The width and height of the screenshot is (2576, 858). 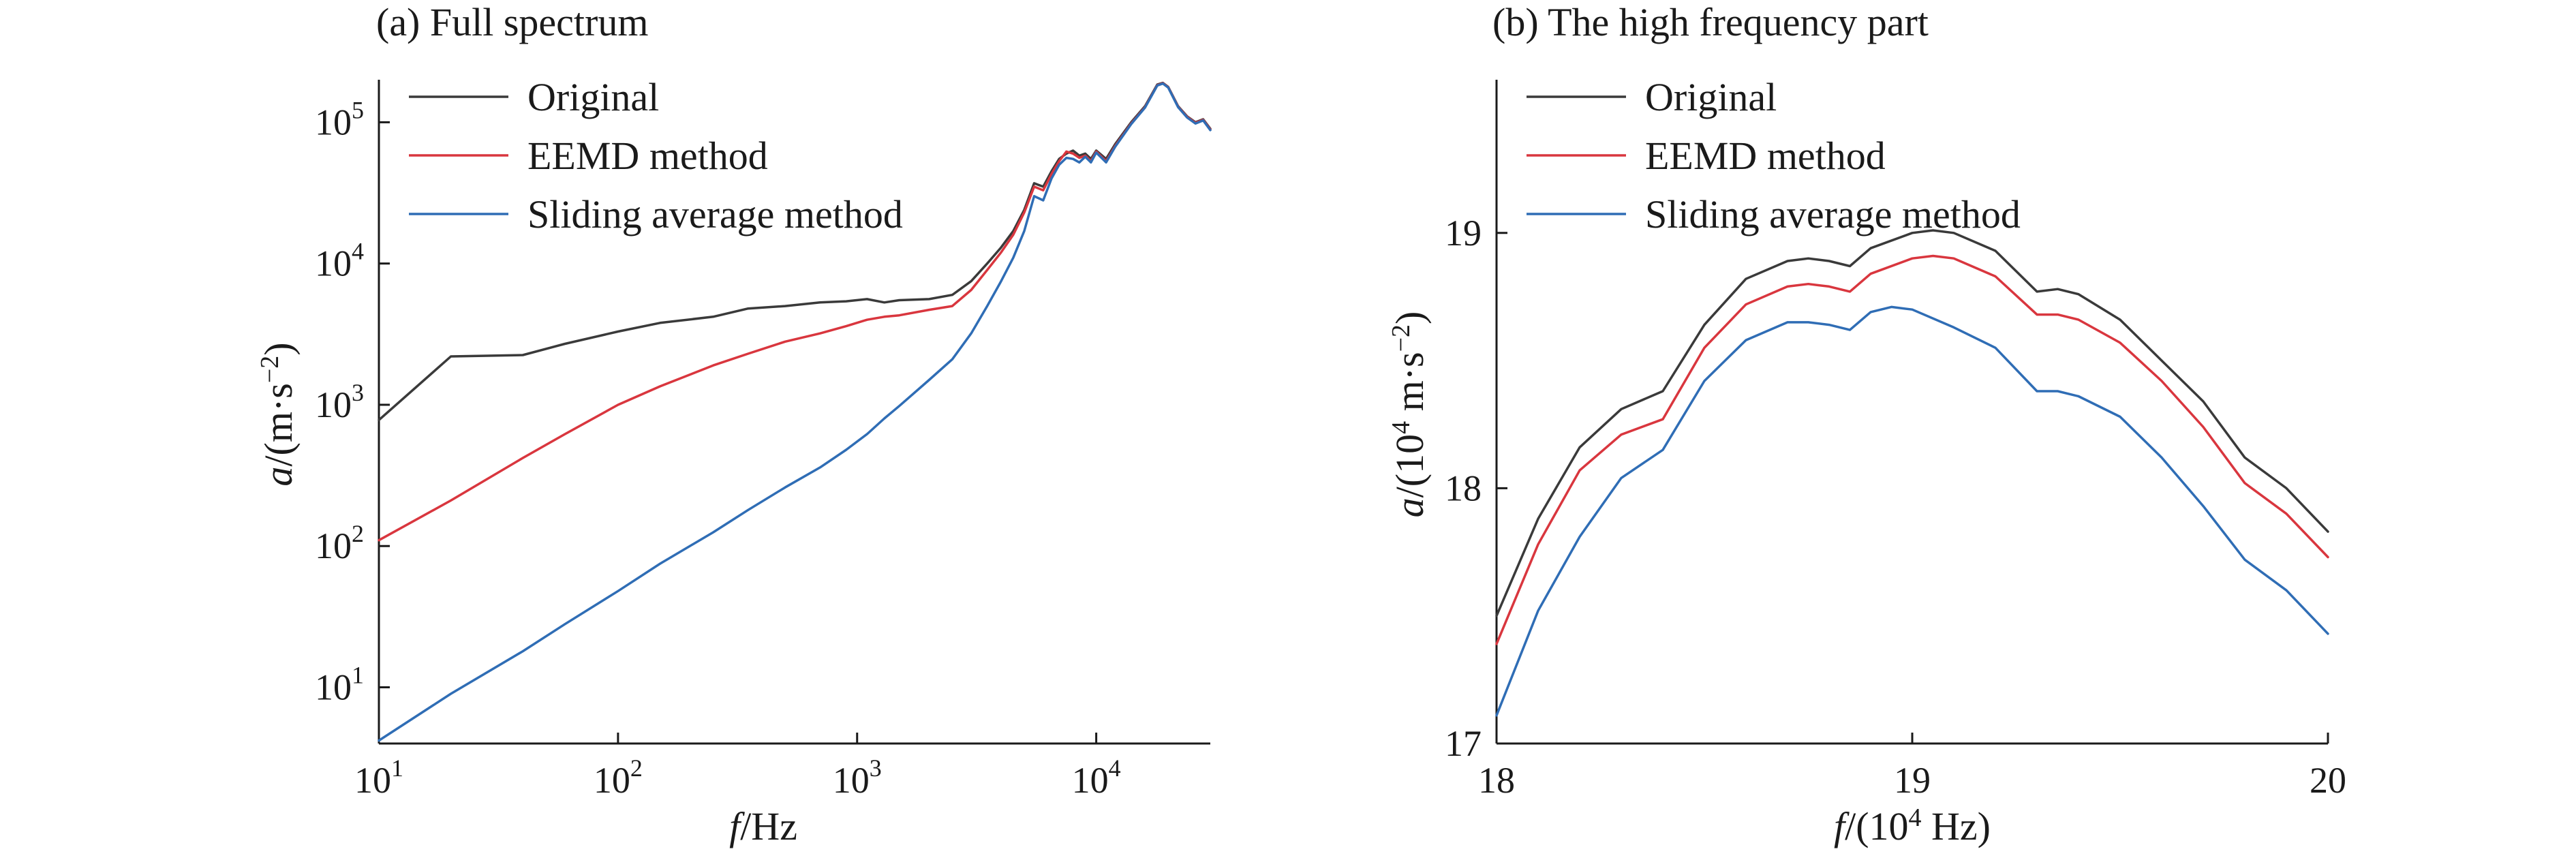 What do you see at coordinates (618, 777) in the screenshot?
I see `x-tick-label: 10²` at bounding box center [618, 777].